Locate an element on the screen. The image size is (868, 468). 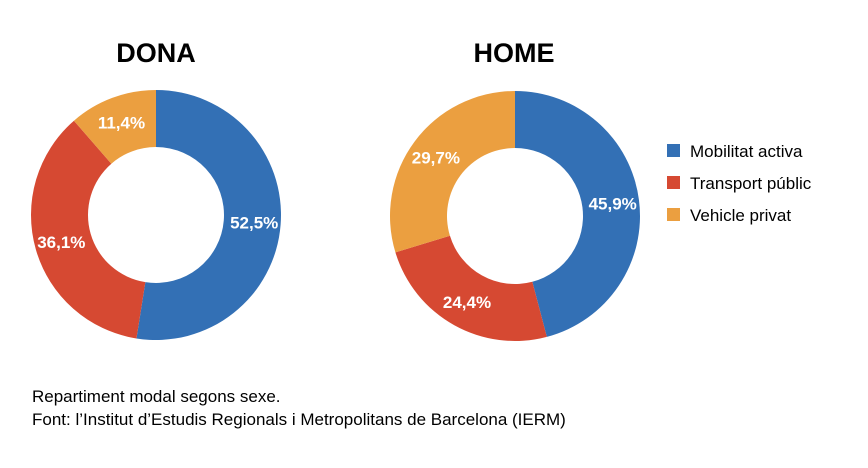
slice-home-vehicle-privat is located at coordinates (452, 172).